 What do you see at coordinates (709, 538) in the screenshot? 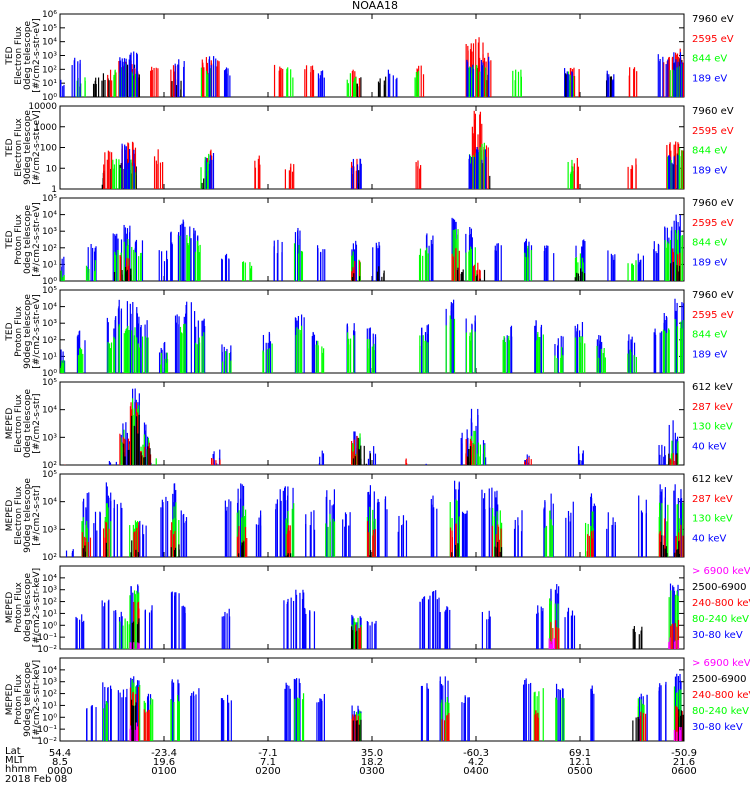
I see `legend-5-3: 40 keV` at bounding box center [709, 538].